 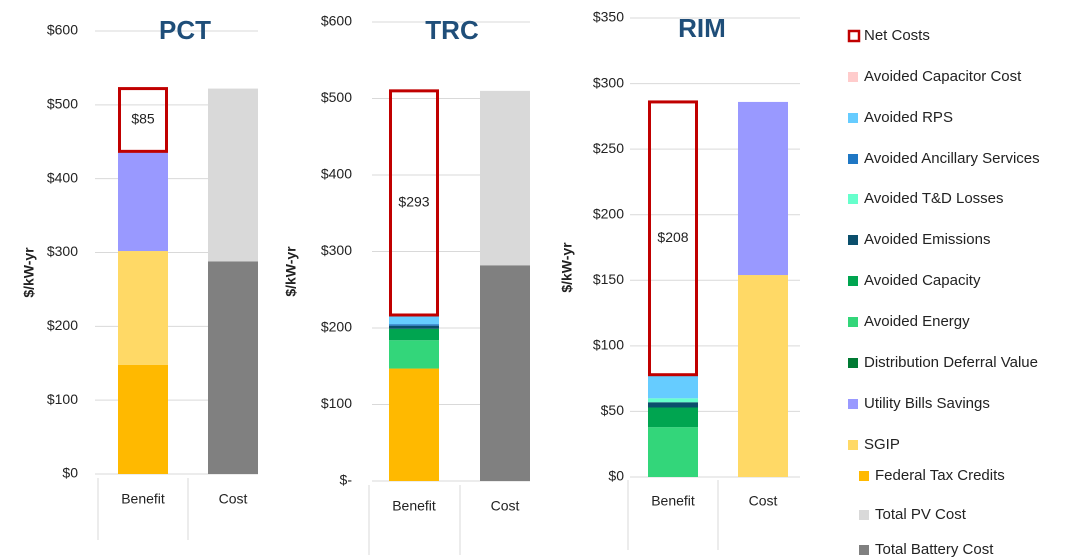 I want to click on data-label: $293, so click(x=413, y=202).